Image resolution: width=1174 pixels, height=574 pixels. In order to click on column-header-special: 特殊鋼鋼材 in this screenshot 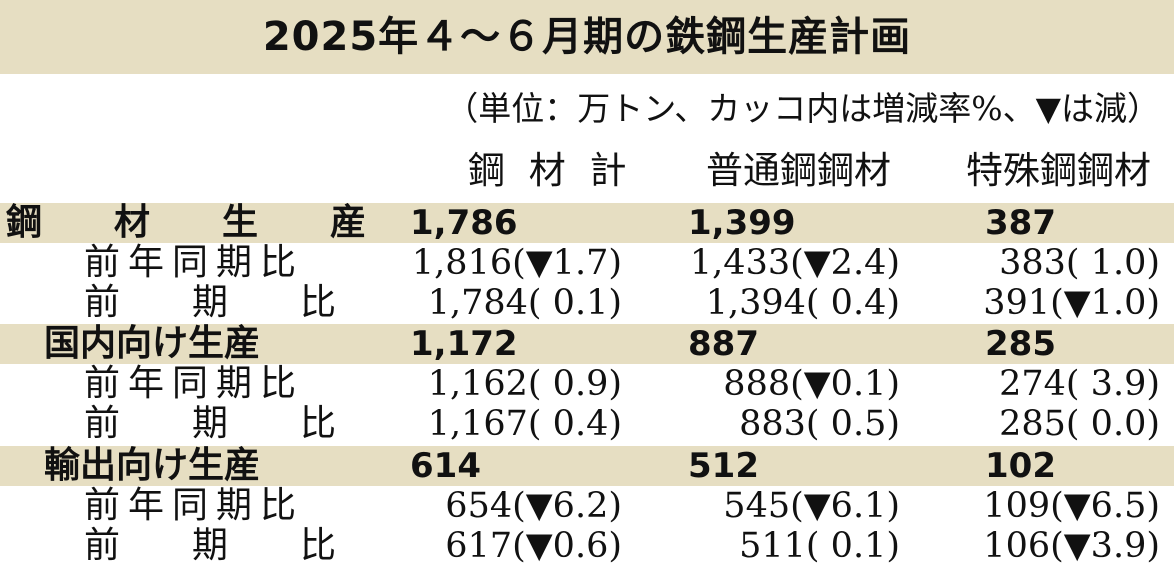, I will do `click(1058, 170)`.